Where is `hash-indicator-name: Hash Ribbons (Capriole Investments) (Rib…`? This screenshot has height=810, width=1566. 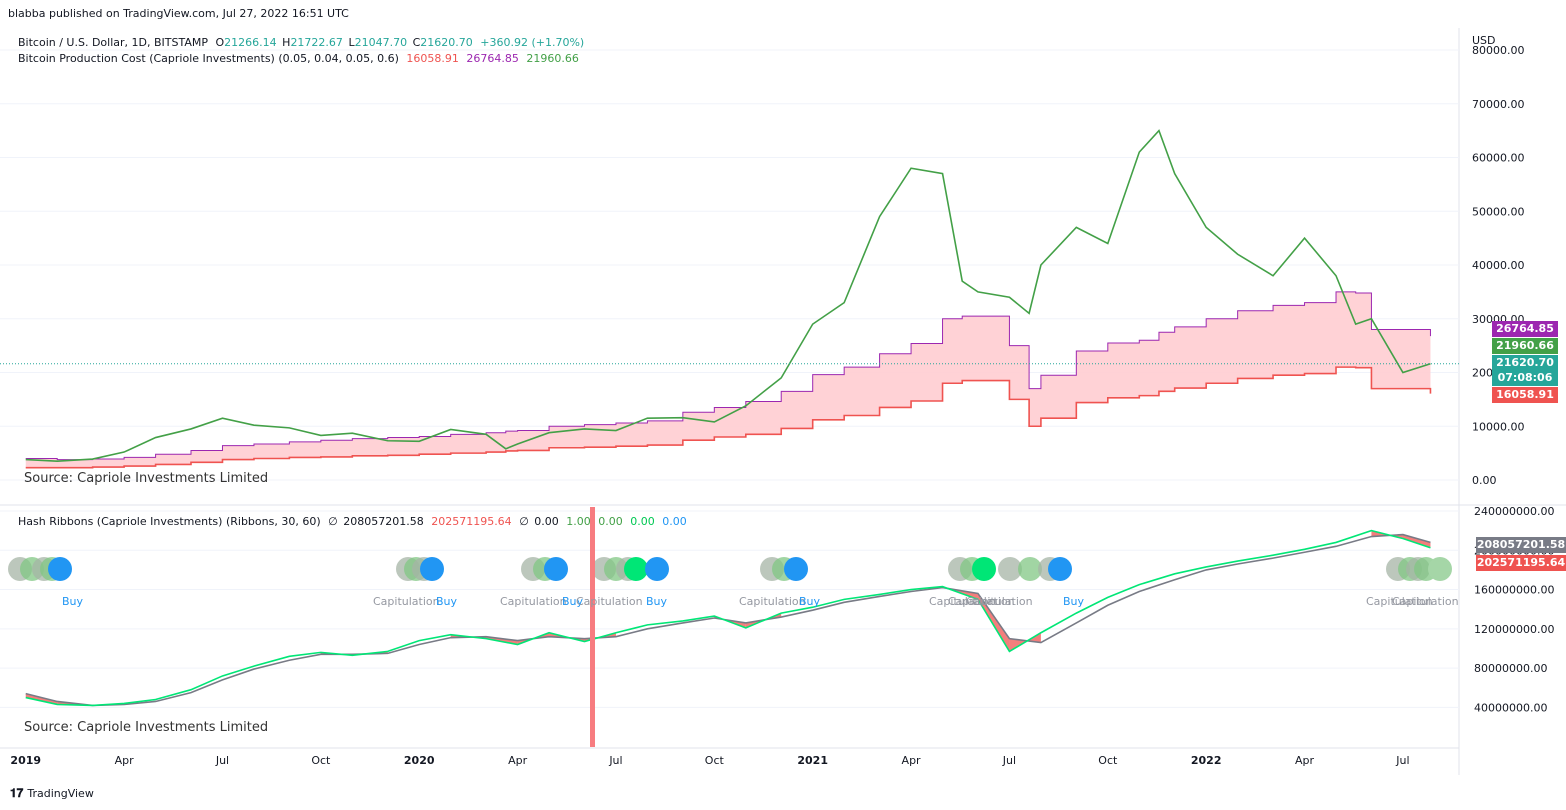 hash-indicator-name: Hash Ribbons (Capriole Investments) (Rib… is located at coordinates (169, 521).